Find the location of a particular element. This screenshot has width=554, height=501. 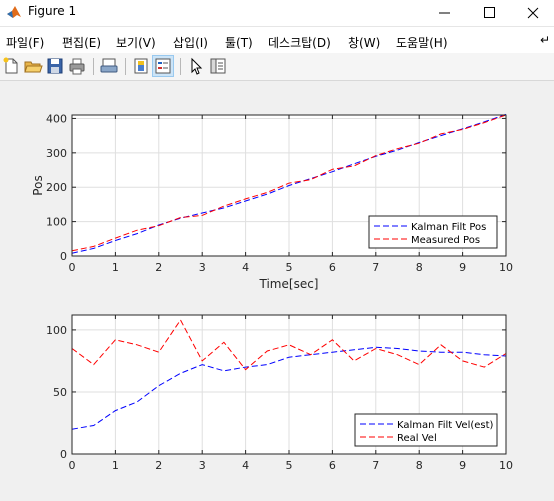

toolbar is located at coordinates (277, 67).